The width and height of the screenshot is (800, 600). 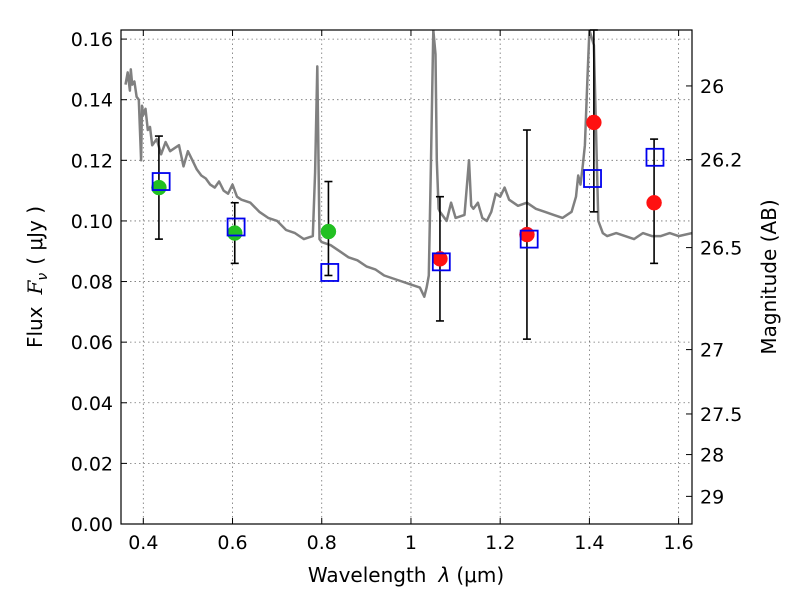 I want to click on x-tick-label: 1, so click(x=411, y=543).